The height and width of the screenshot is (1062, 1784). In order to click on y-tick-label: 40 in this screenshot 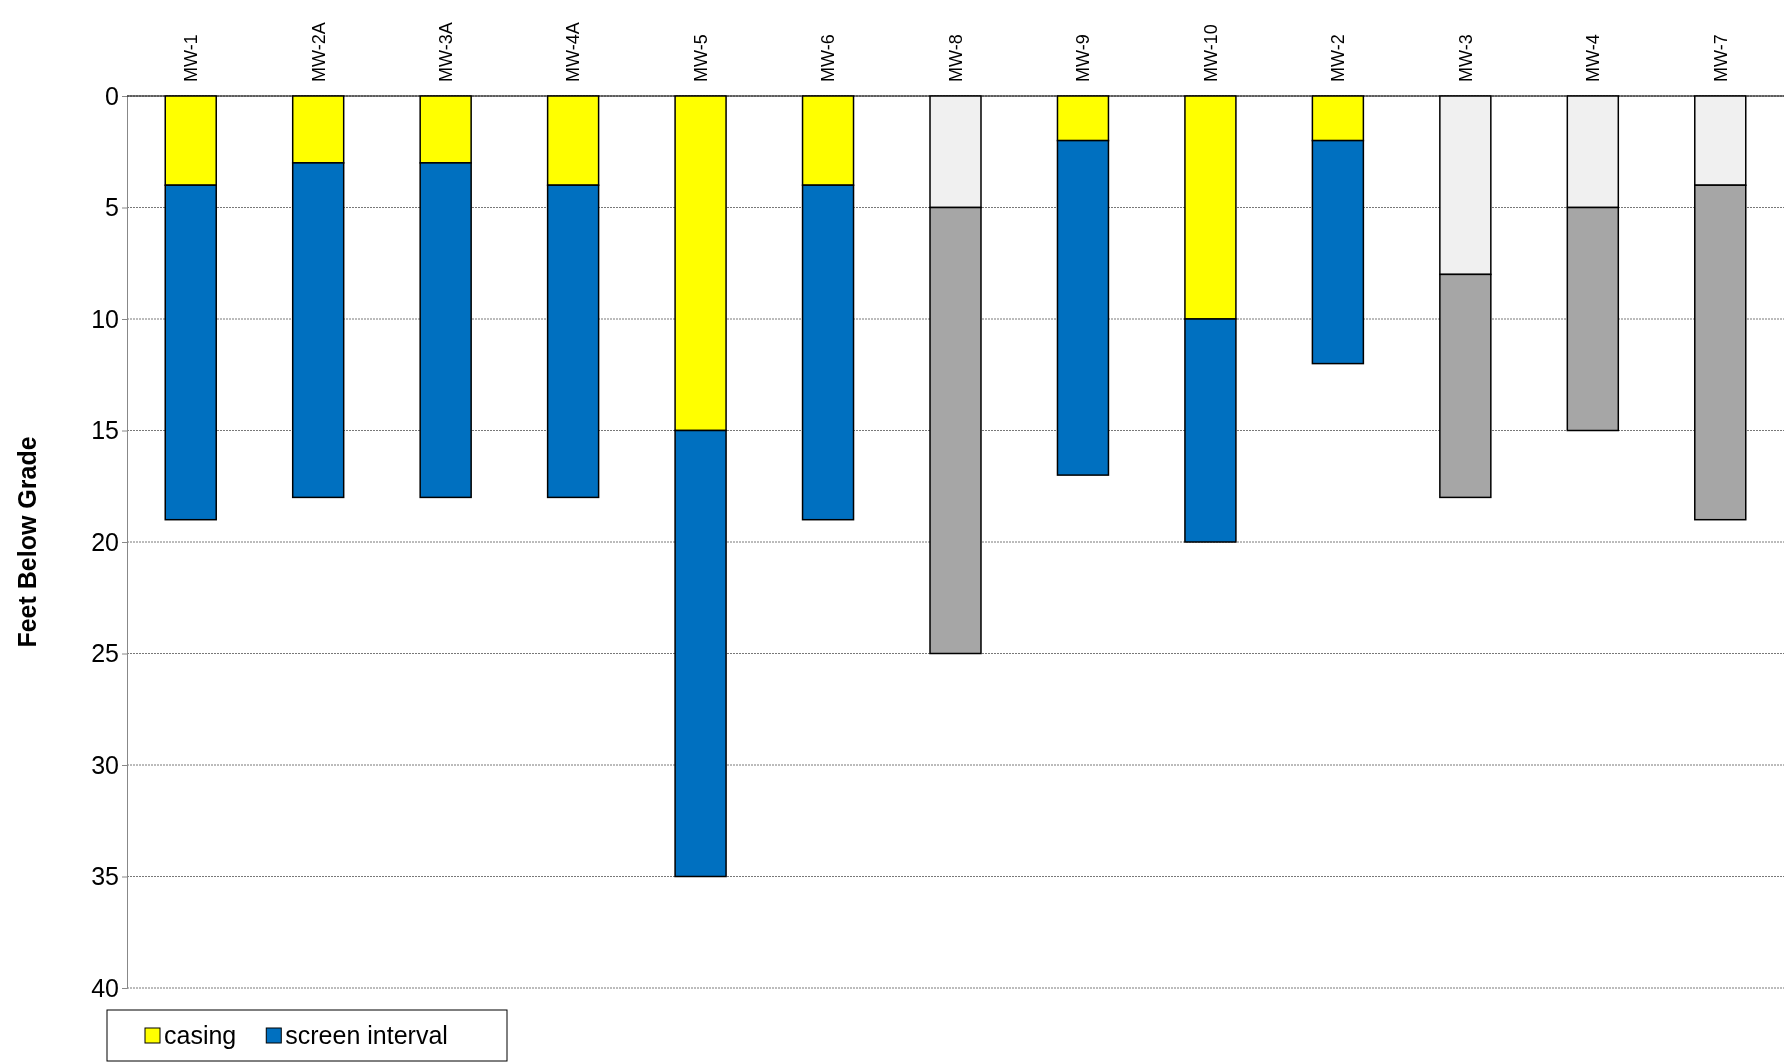, I will do `click(105, 987)`.